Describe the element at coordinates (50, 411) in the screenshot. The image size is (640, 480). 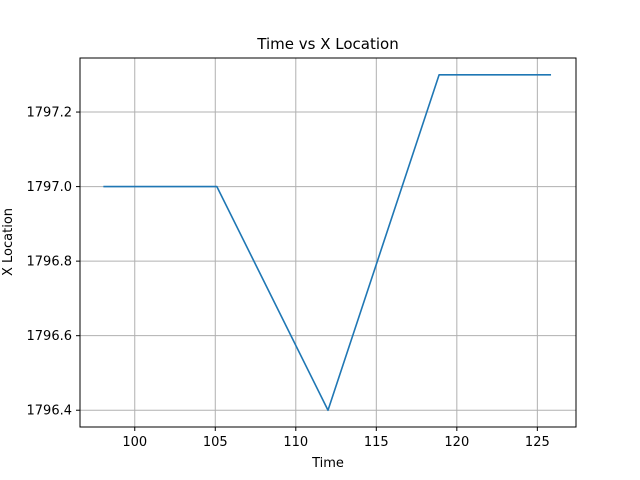
I see `y-tick-label: 1796.4` at that location.